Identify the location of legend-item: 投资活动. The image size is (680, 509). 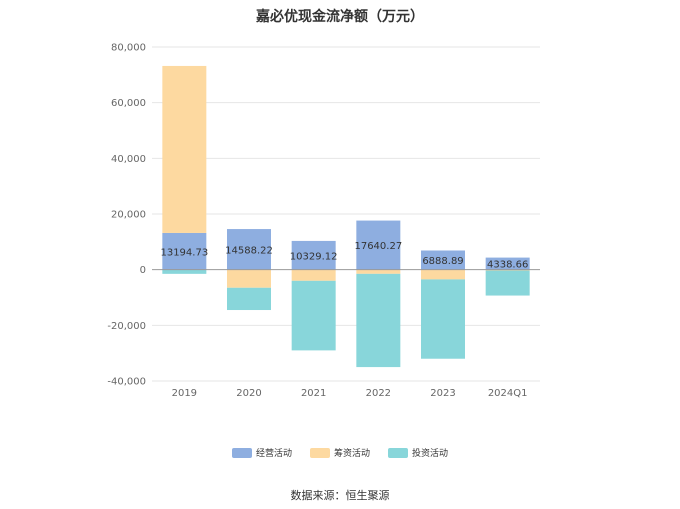
(418, 452).